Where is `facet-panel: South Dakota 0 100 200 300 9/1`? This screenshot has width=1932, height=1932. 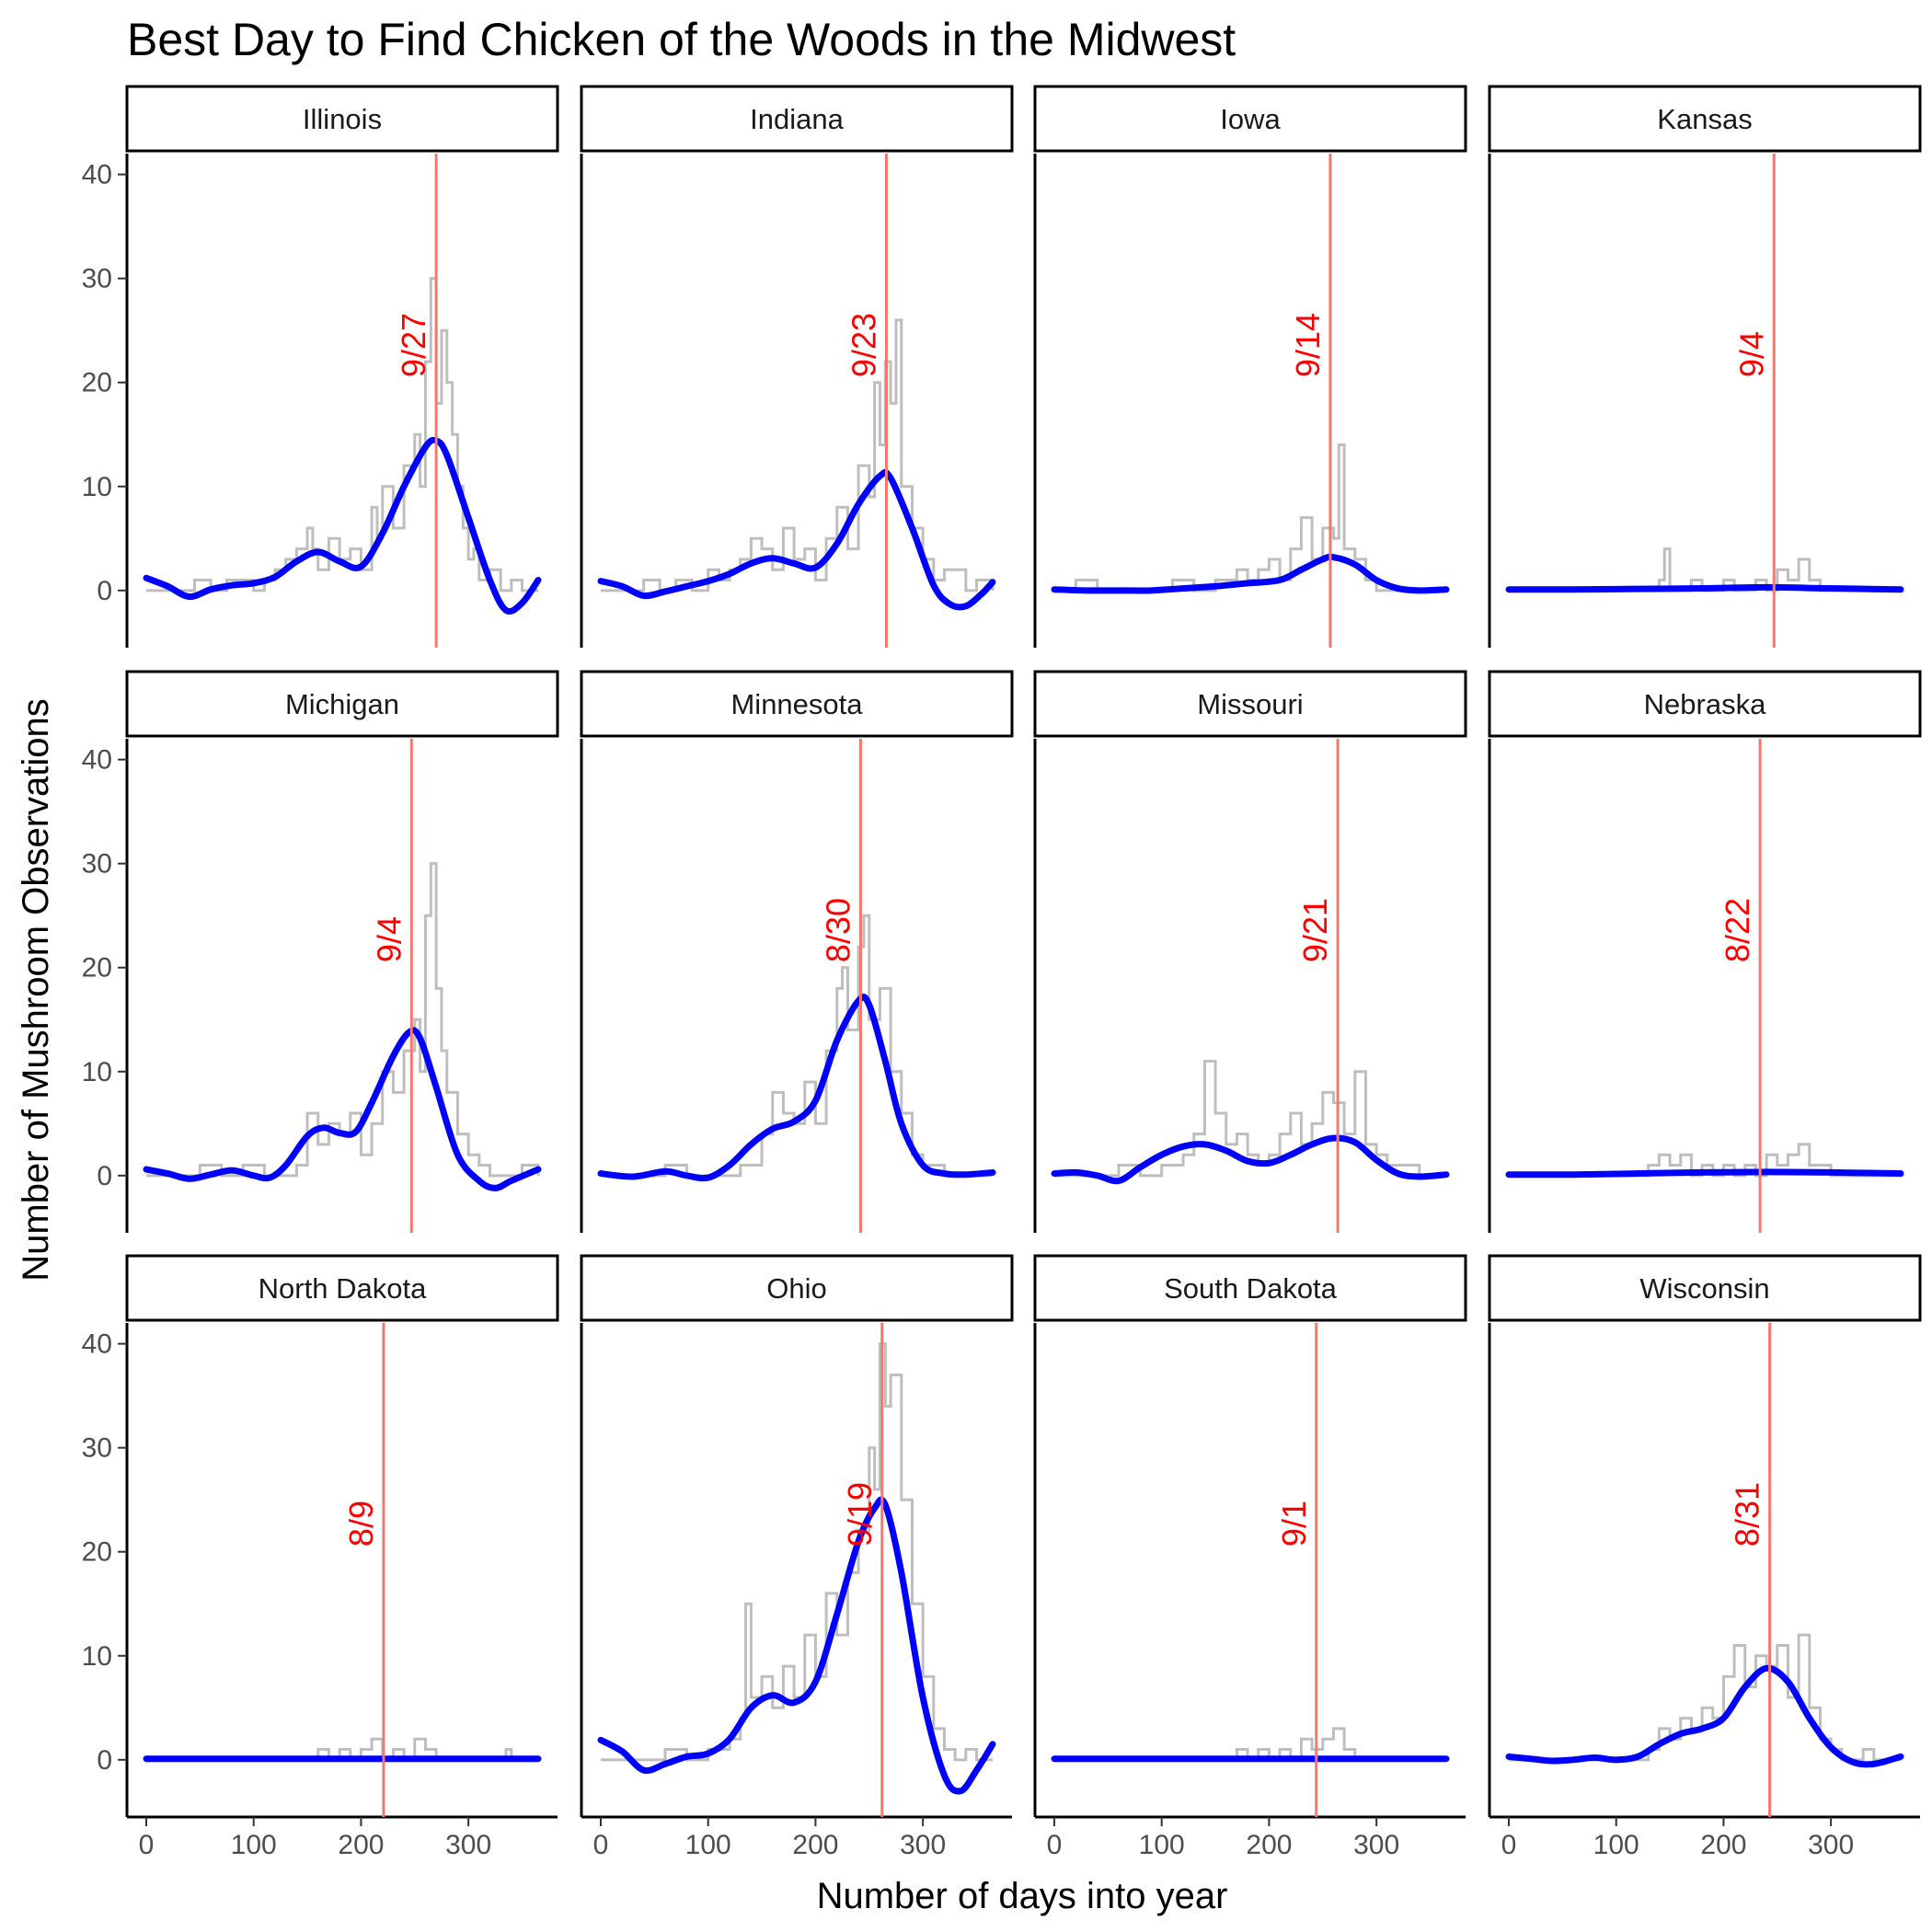
facet-panel: South Dakota 0 100 200 300 9/1 is located at coordinates (1250, 1557).